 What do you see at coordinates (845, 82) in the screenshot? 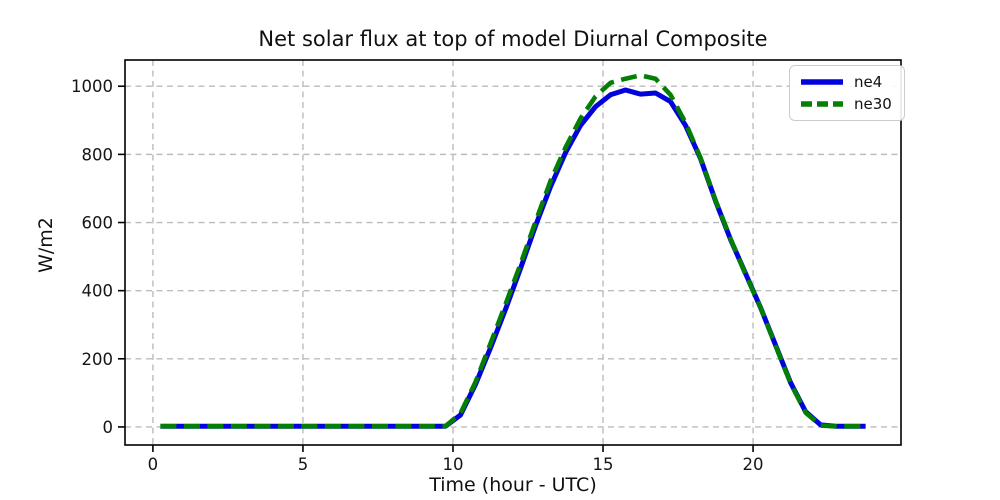
I see `legend-item-ne4: ne4` at bounding box center [845, 82].